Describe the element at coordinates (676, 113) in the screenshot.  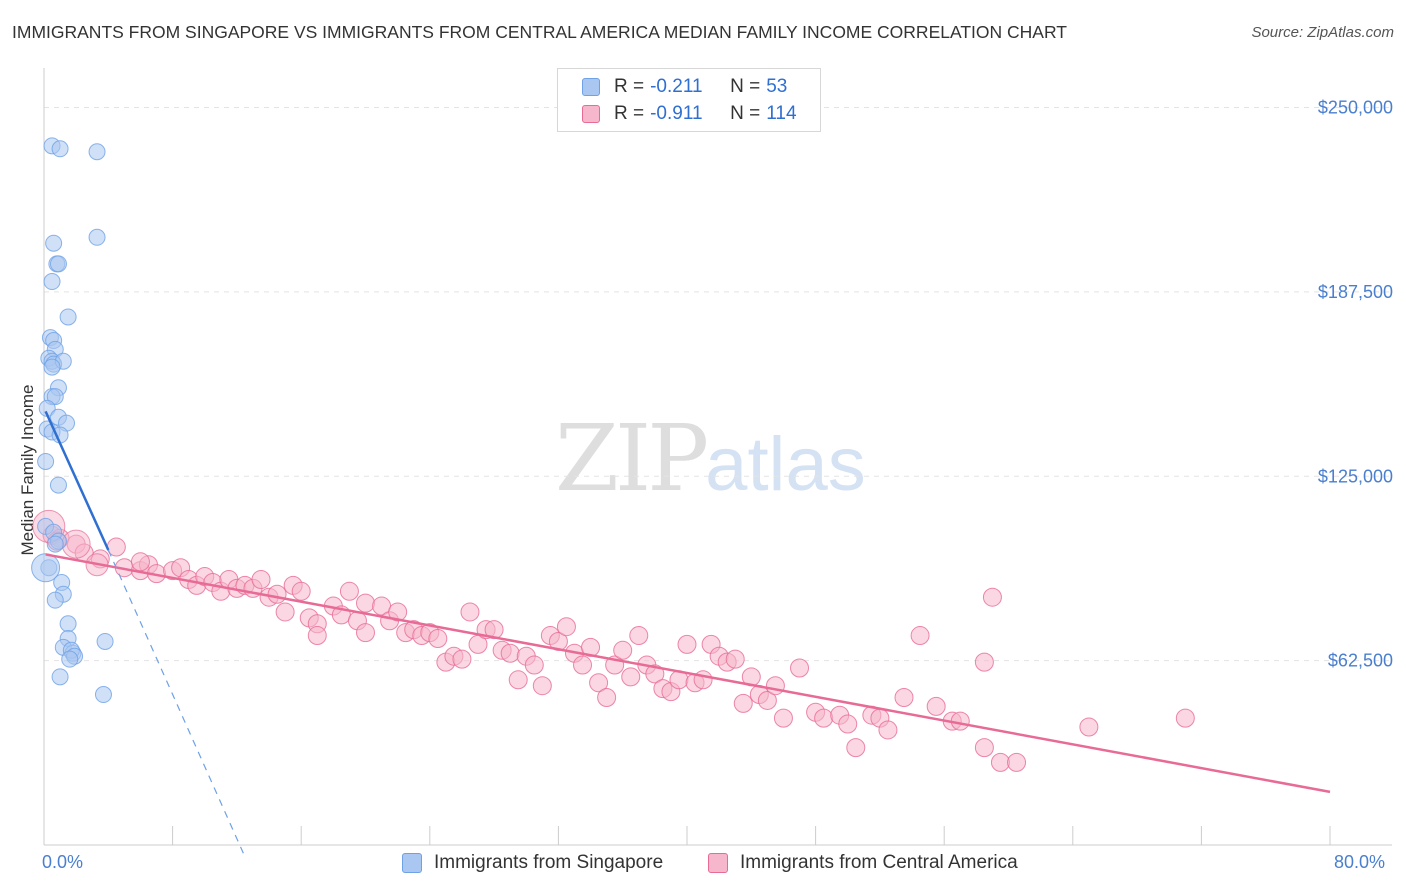
I see `legend-r-value: -0.911` at that location.